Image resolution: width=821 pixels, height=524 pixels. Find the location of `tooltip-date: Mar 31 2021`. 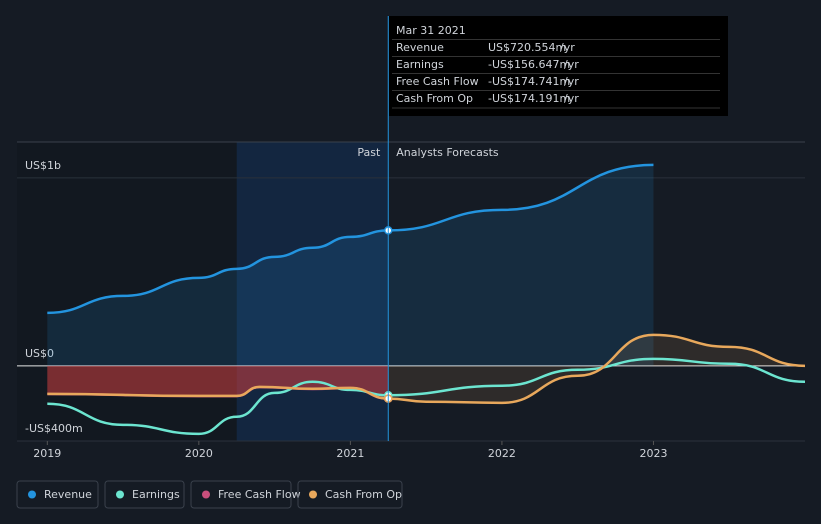

tooltip-date: Mar 31 2021 is located at coordinates (431, 30).